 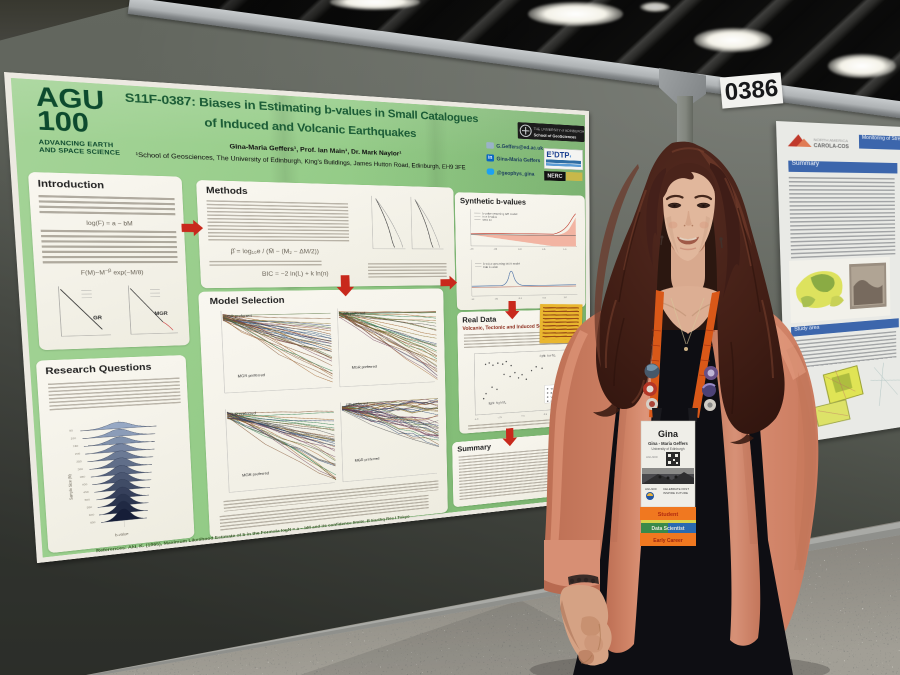 What do you see at coordinates (498, 403) in the screenshot?
I see `svg-text: light: high Mc` at bounding box center [498, 403].